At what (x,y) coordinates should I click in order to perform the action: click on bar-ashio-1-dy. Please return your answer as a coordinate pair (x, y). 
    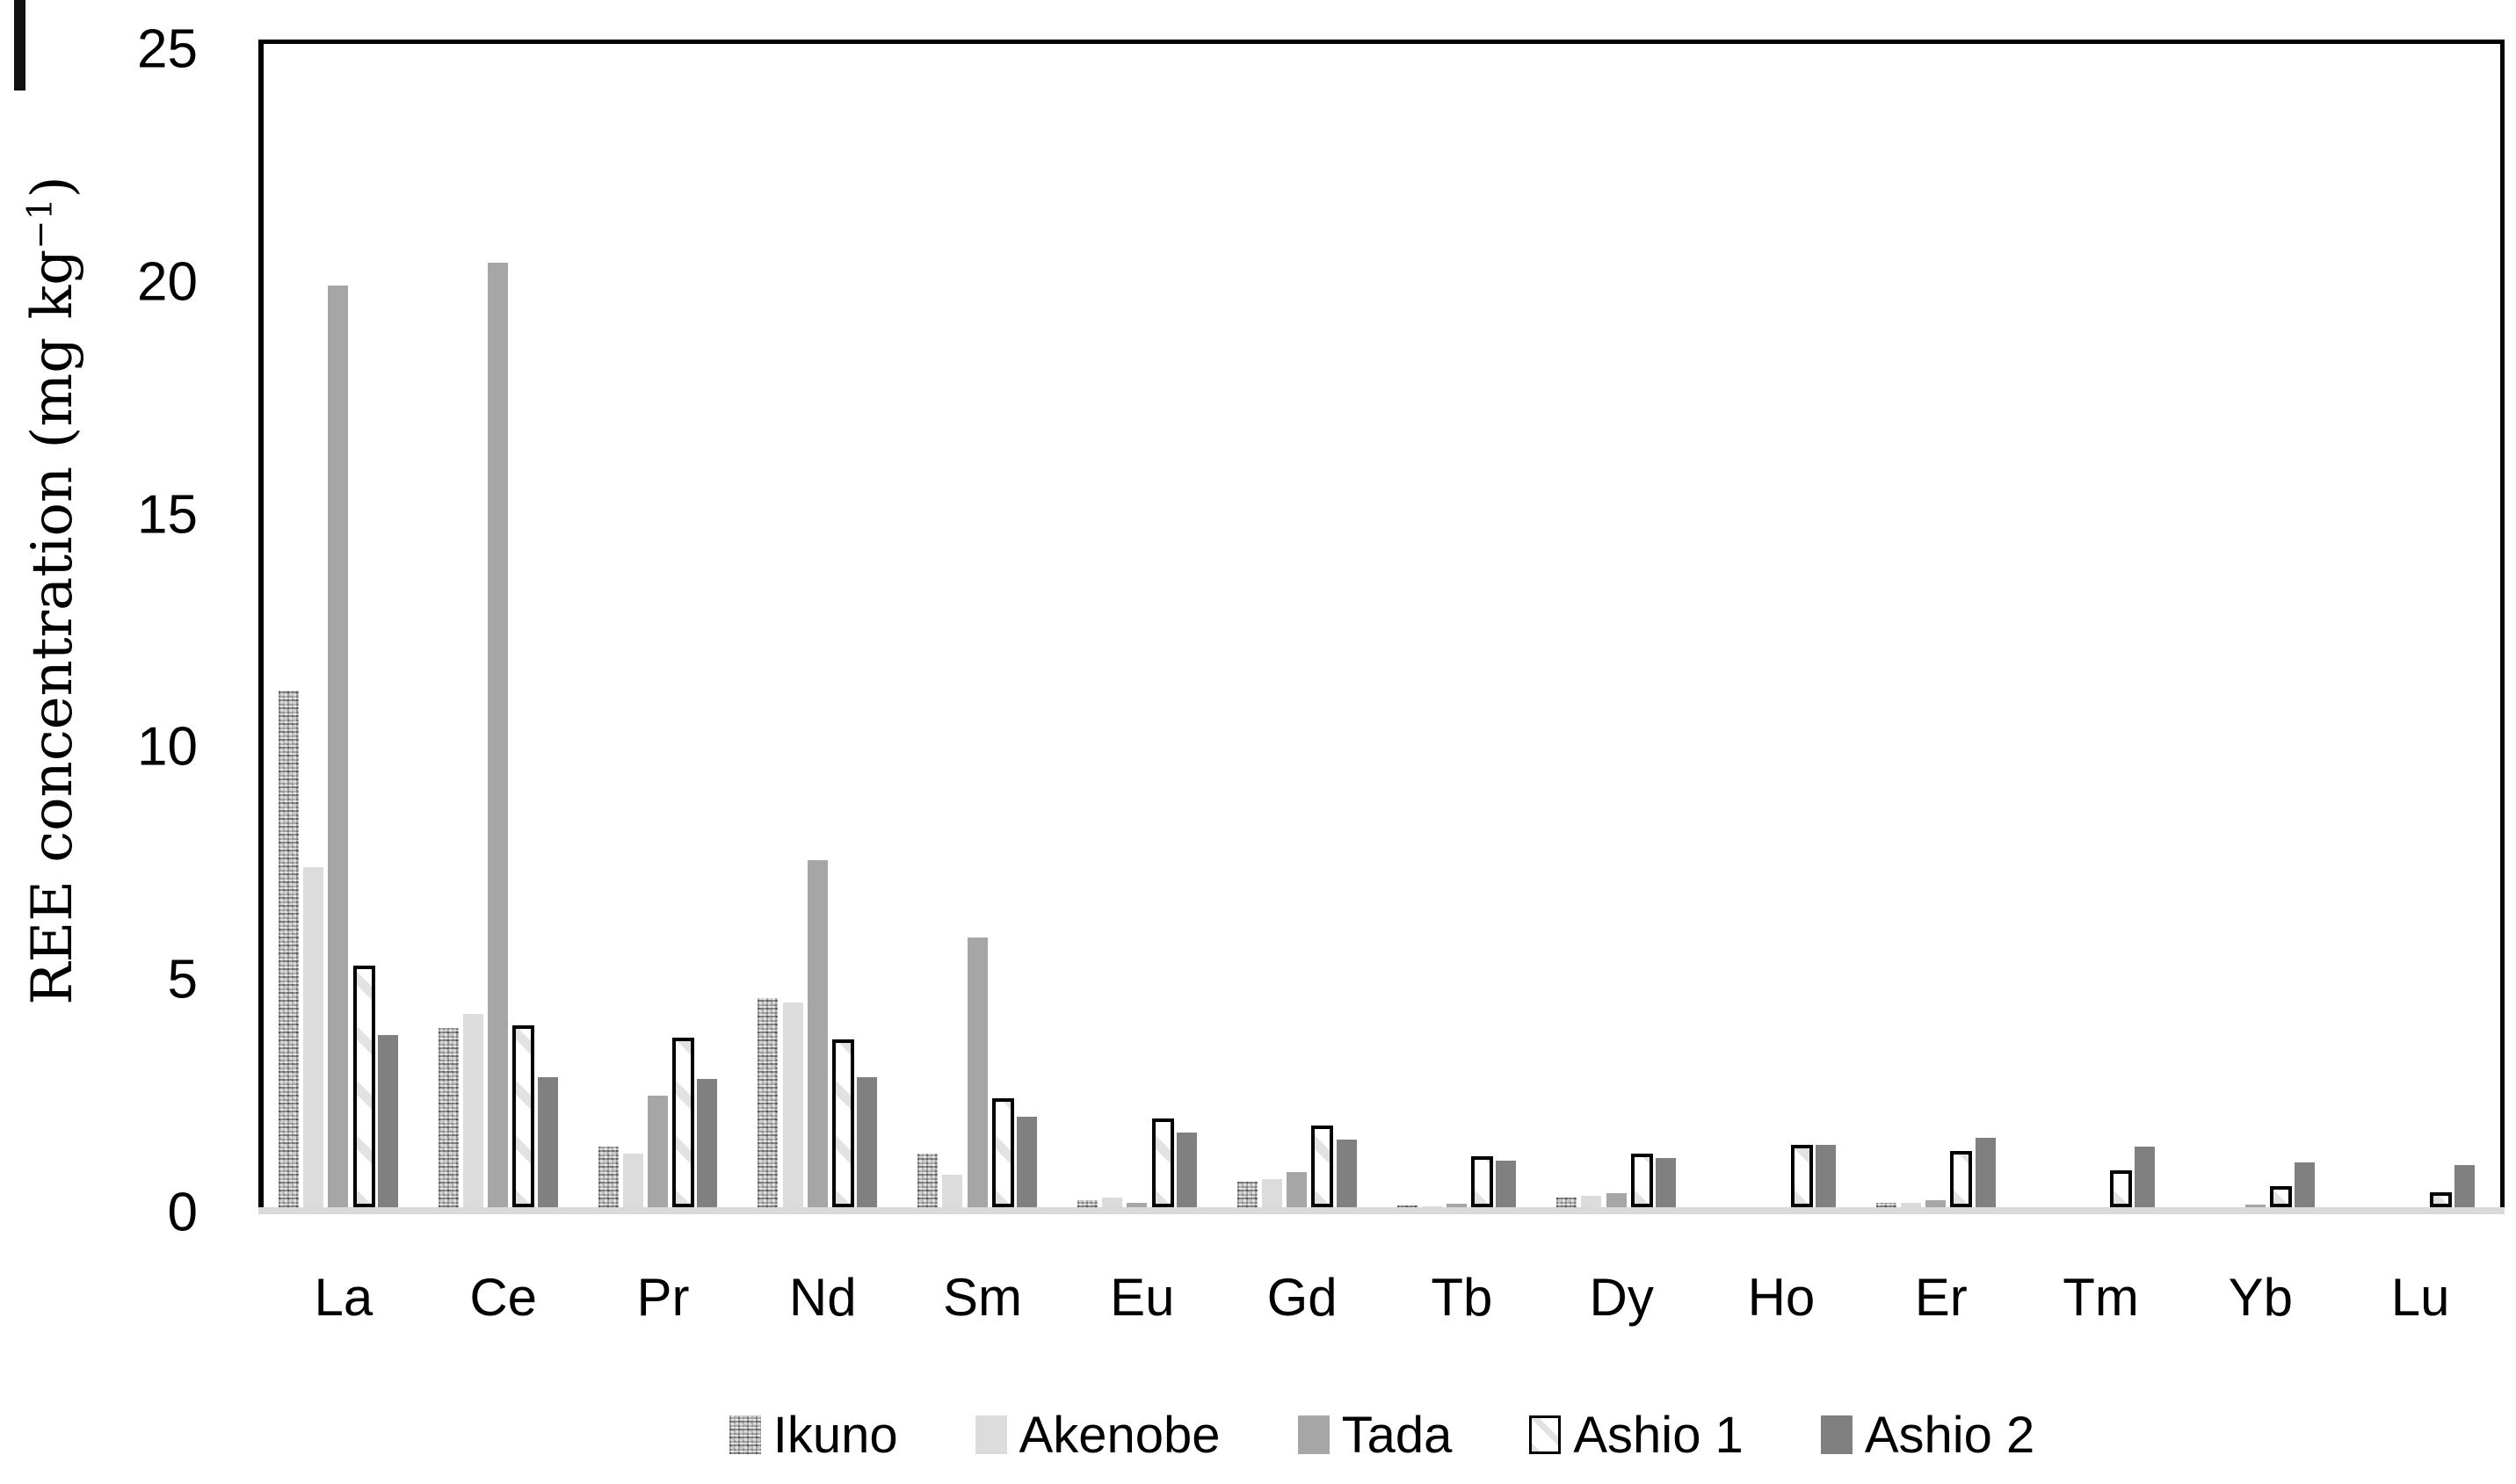
    Looking at the image, I should click on (1641, 1181).